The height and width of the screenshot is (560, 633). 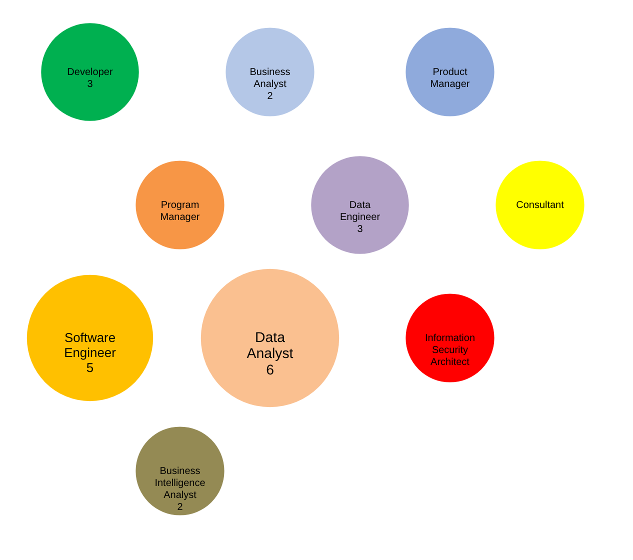 I want to click on category-label: Data Engineer, so click(x=360, y=212).